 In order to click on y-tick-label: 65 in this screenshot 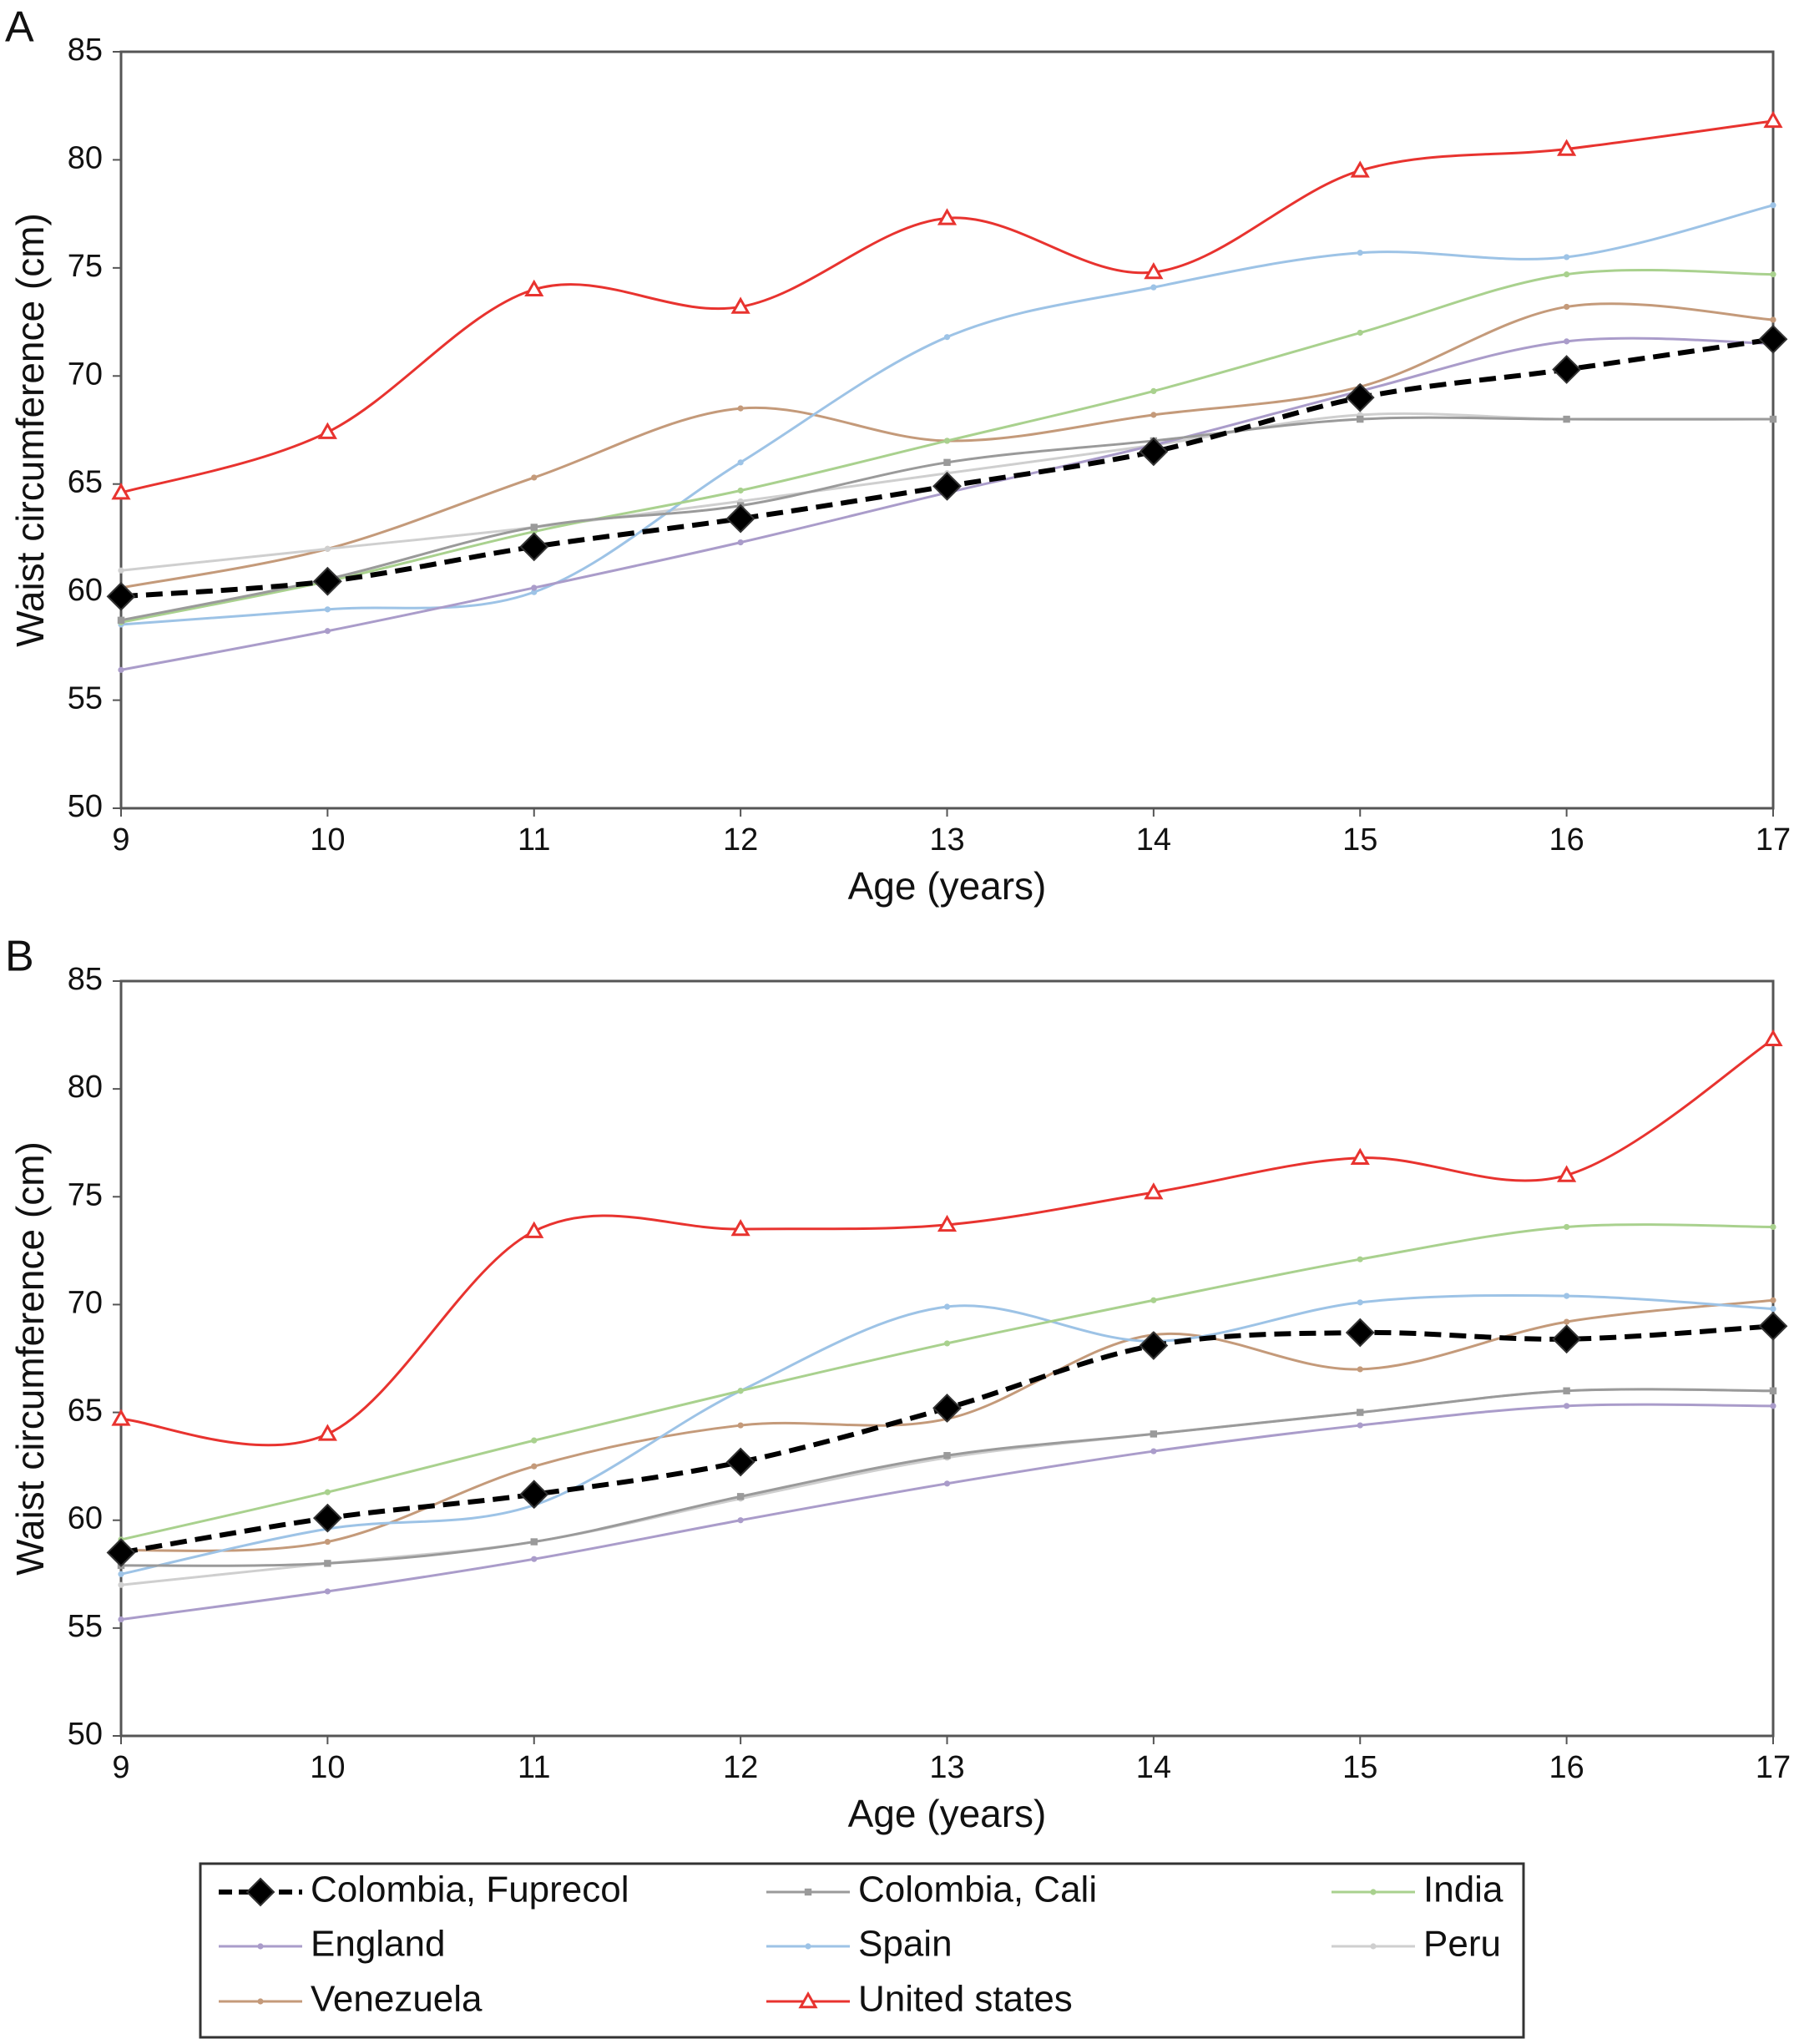, I will do `click(85, 482)`.